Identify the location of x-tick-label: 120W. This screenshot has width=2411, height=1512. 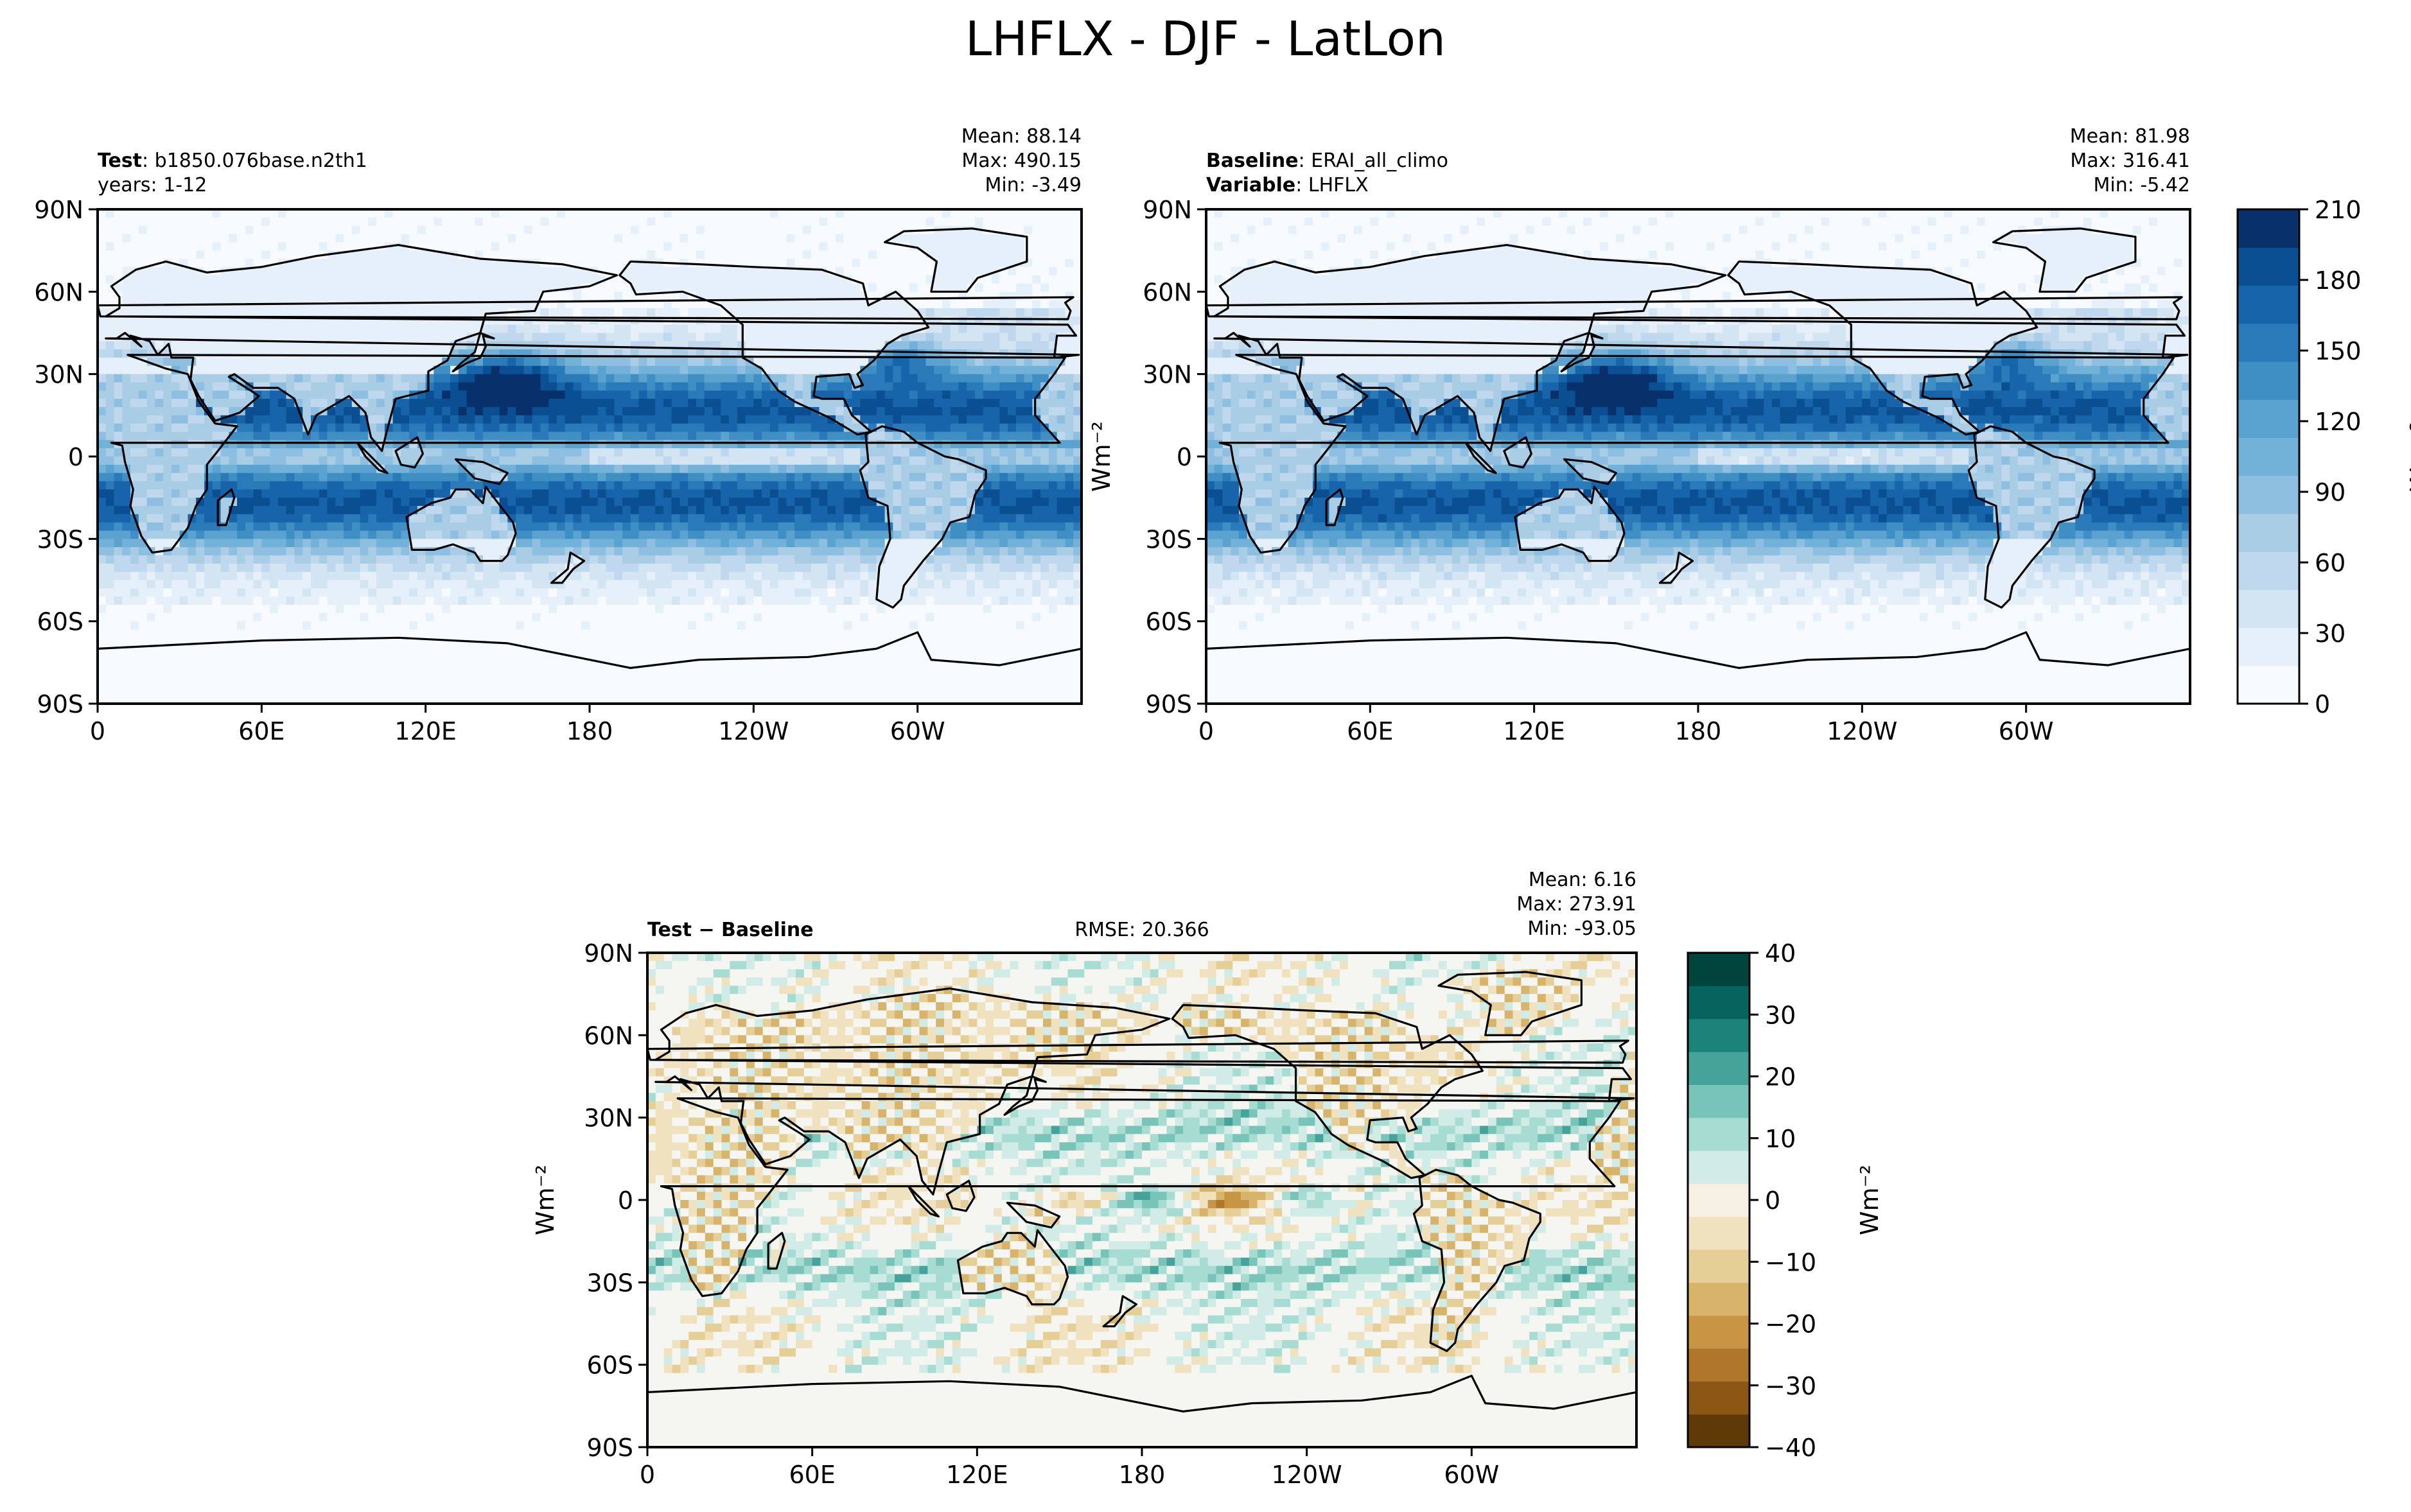
(754, 731).